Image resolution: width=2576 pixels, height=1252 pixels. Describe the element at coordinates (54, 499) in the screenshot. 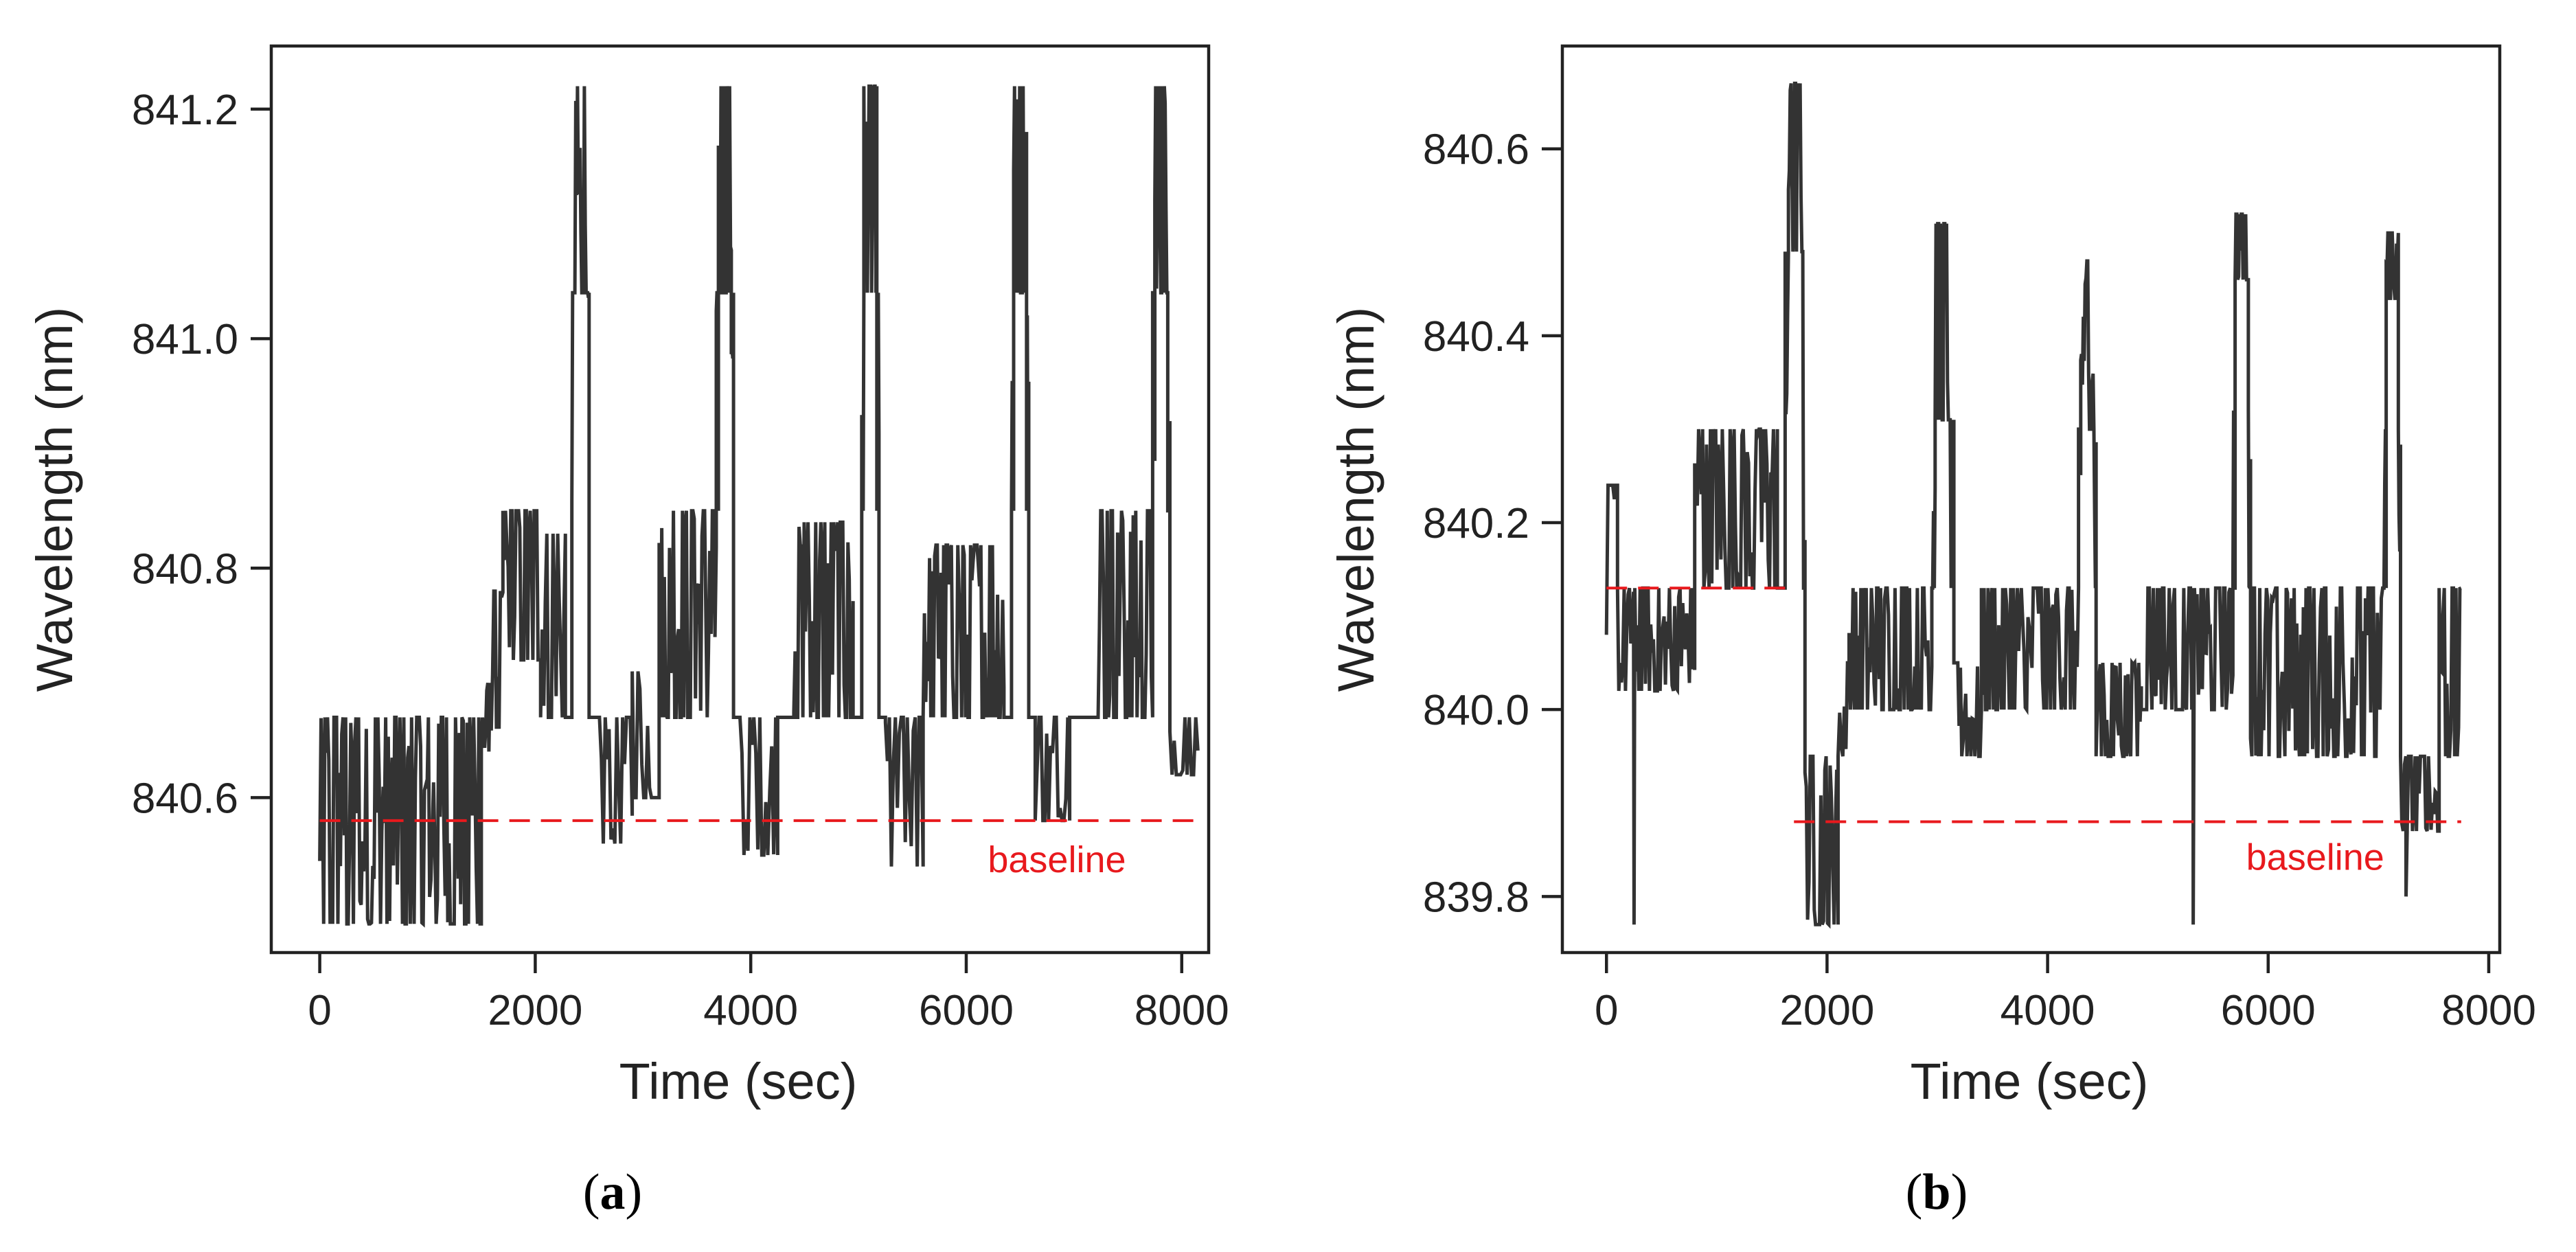

I see `panel-a-y-axis-title: Wavelength (nm)` at that location.